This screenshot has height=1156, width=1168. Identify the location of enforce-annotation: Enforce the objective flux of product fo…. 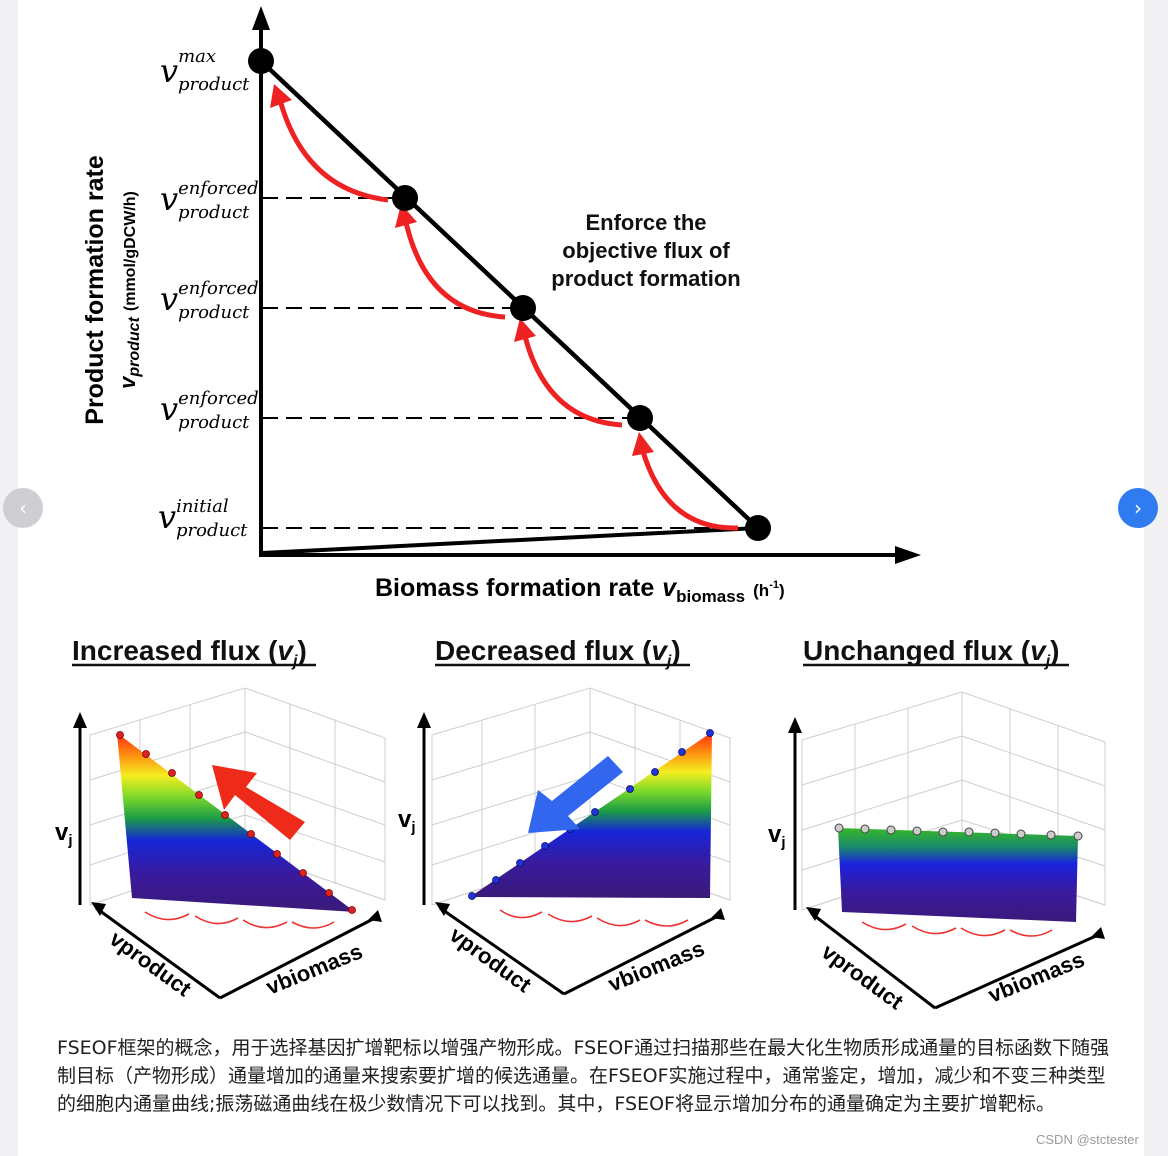
(645, 250).